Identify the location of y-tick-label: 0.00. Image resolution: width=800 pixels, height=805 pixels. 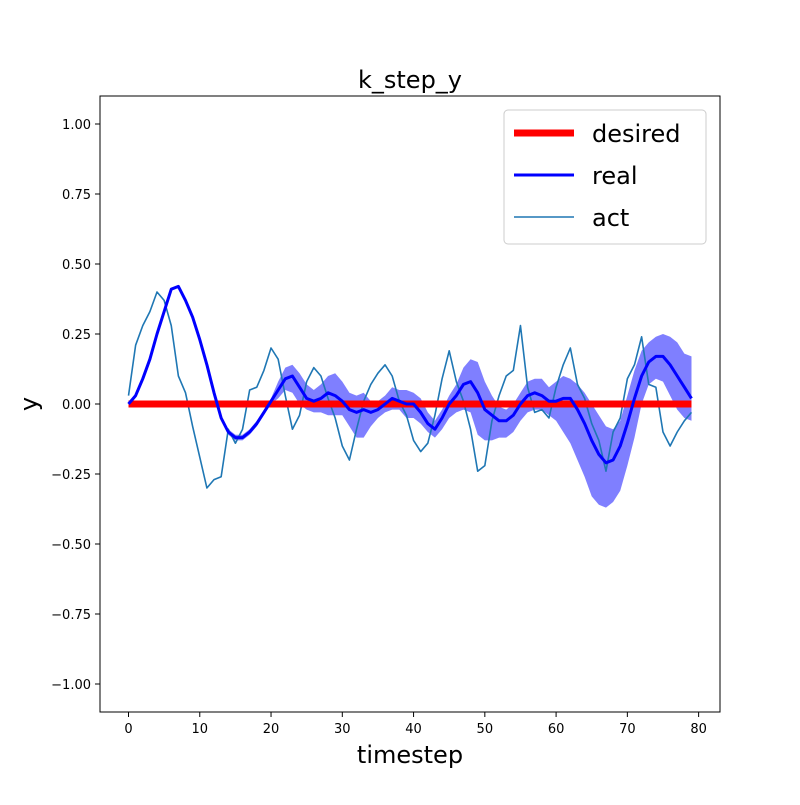
(76, 405).